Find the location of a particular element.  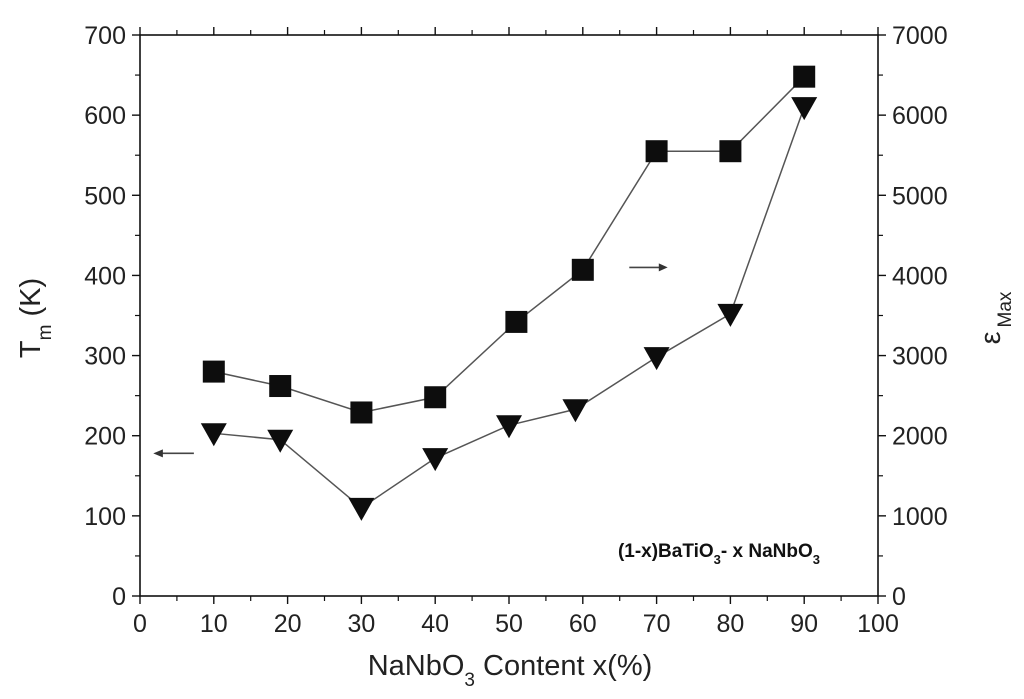

x-tick-label: 90 is located at coordinates (804, 624).